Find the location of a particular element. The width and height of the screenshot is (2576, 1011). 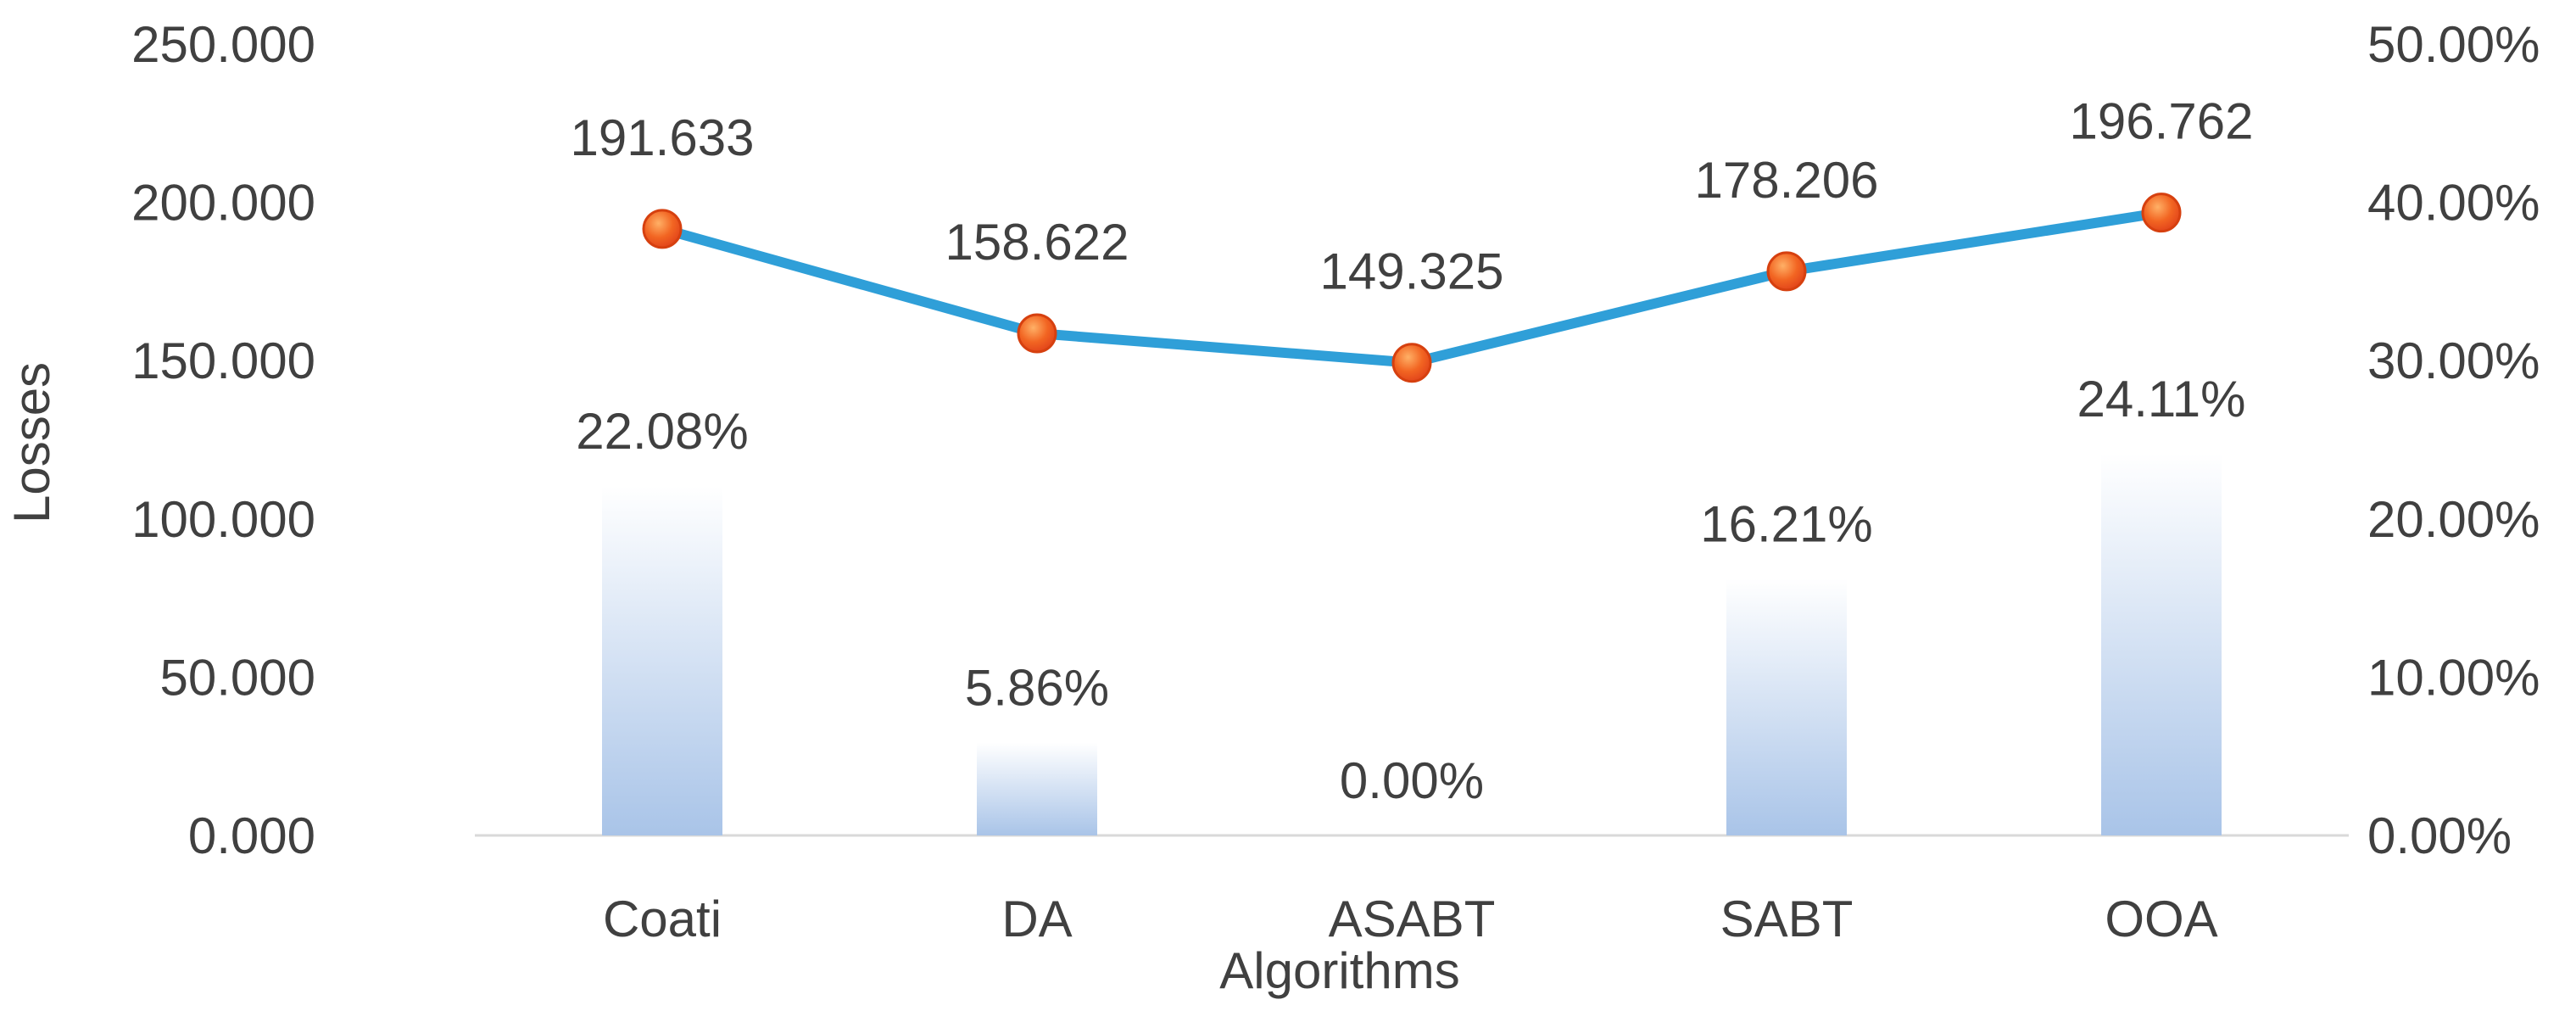

category-label: ASABT is located at coordinates (1412, 919).